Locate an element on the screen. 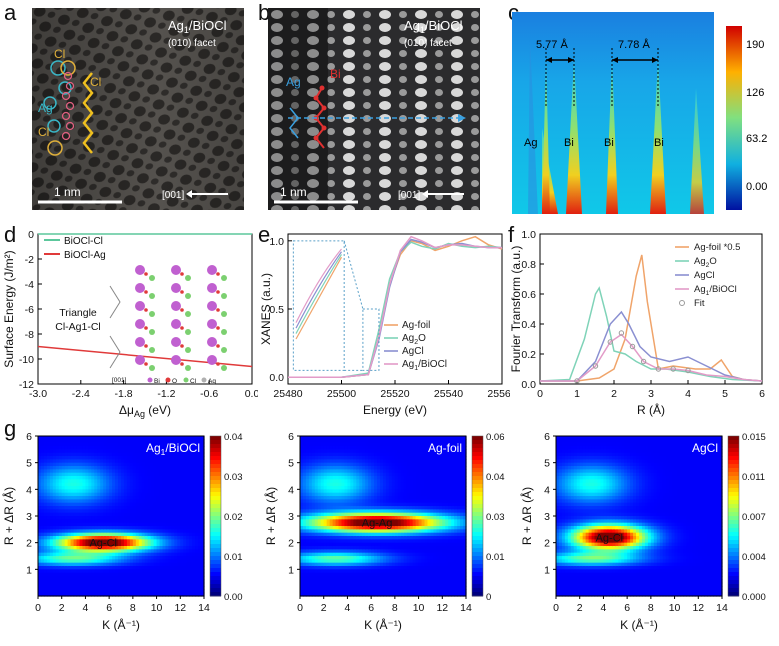 The width and height of the screenshot is (779, 646). inset-atom-o is located at coordinates (146, 310).